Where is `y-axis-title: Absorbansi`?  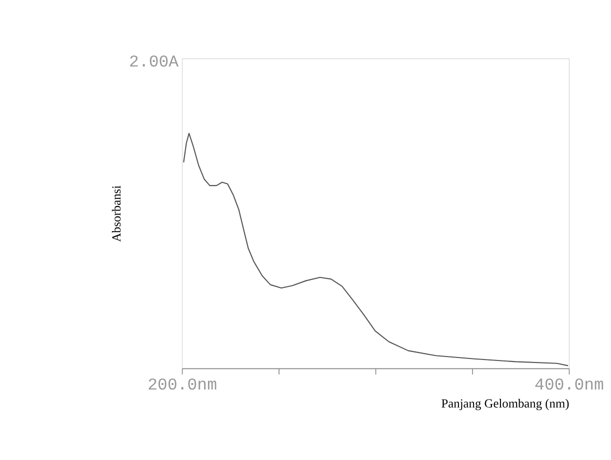 y-axis-title: Absorbansi is located at coordinates (116, 213).